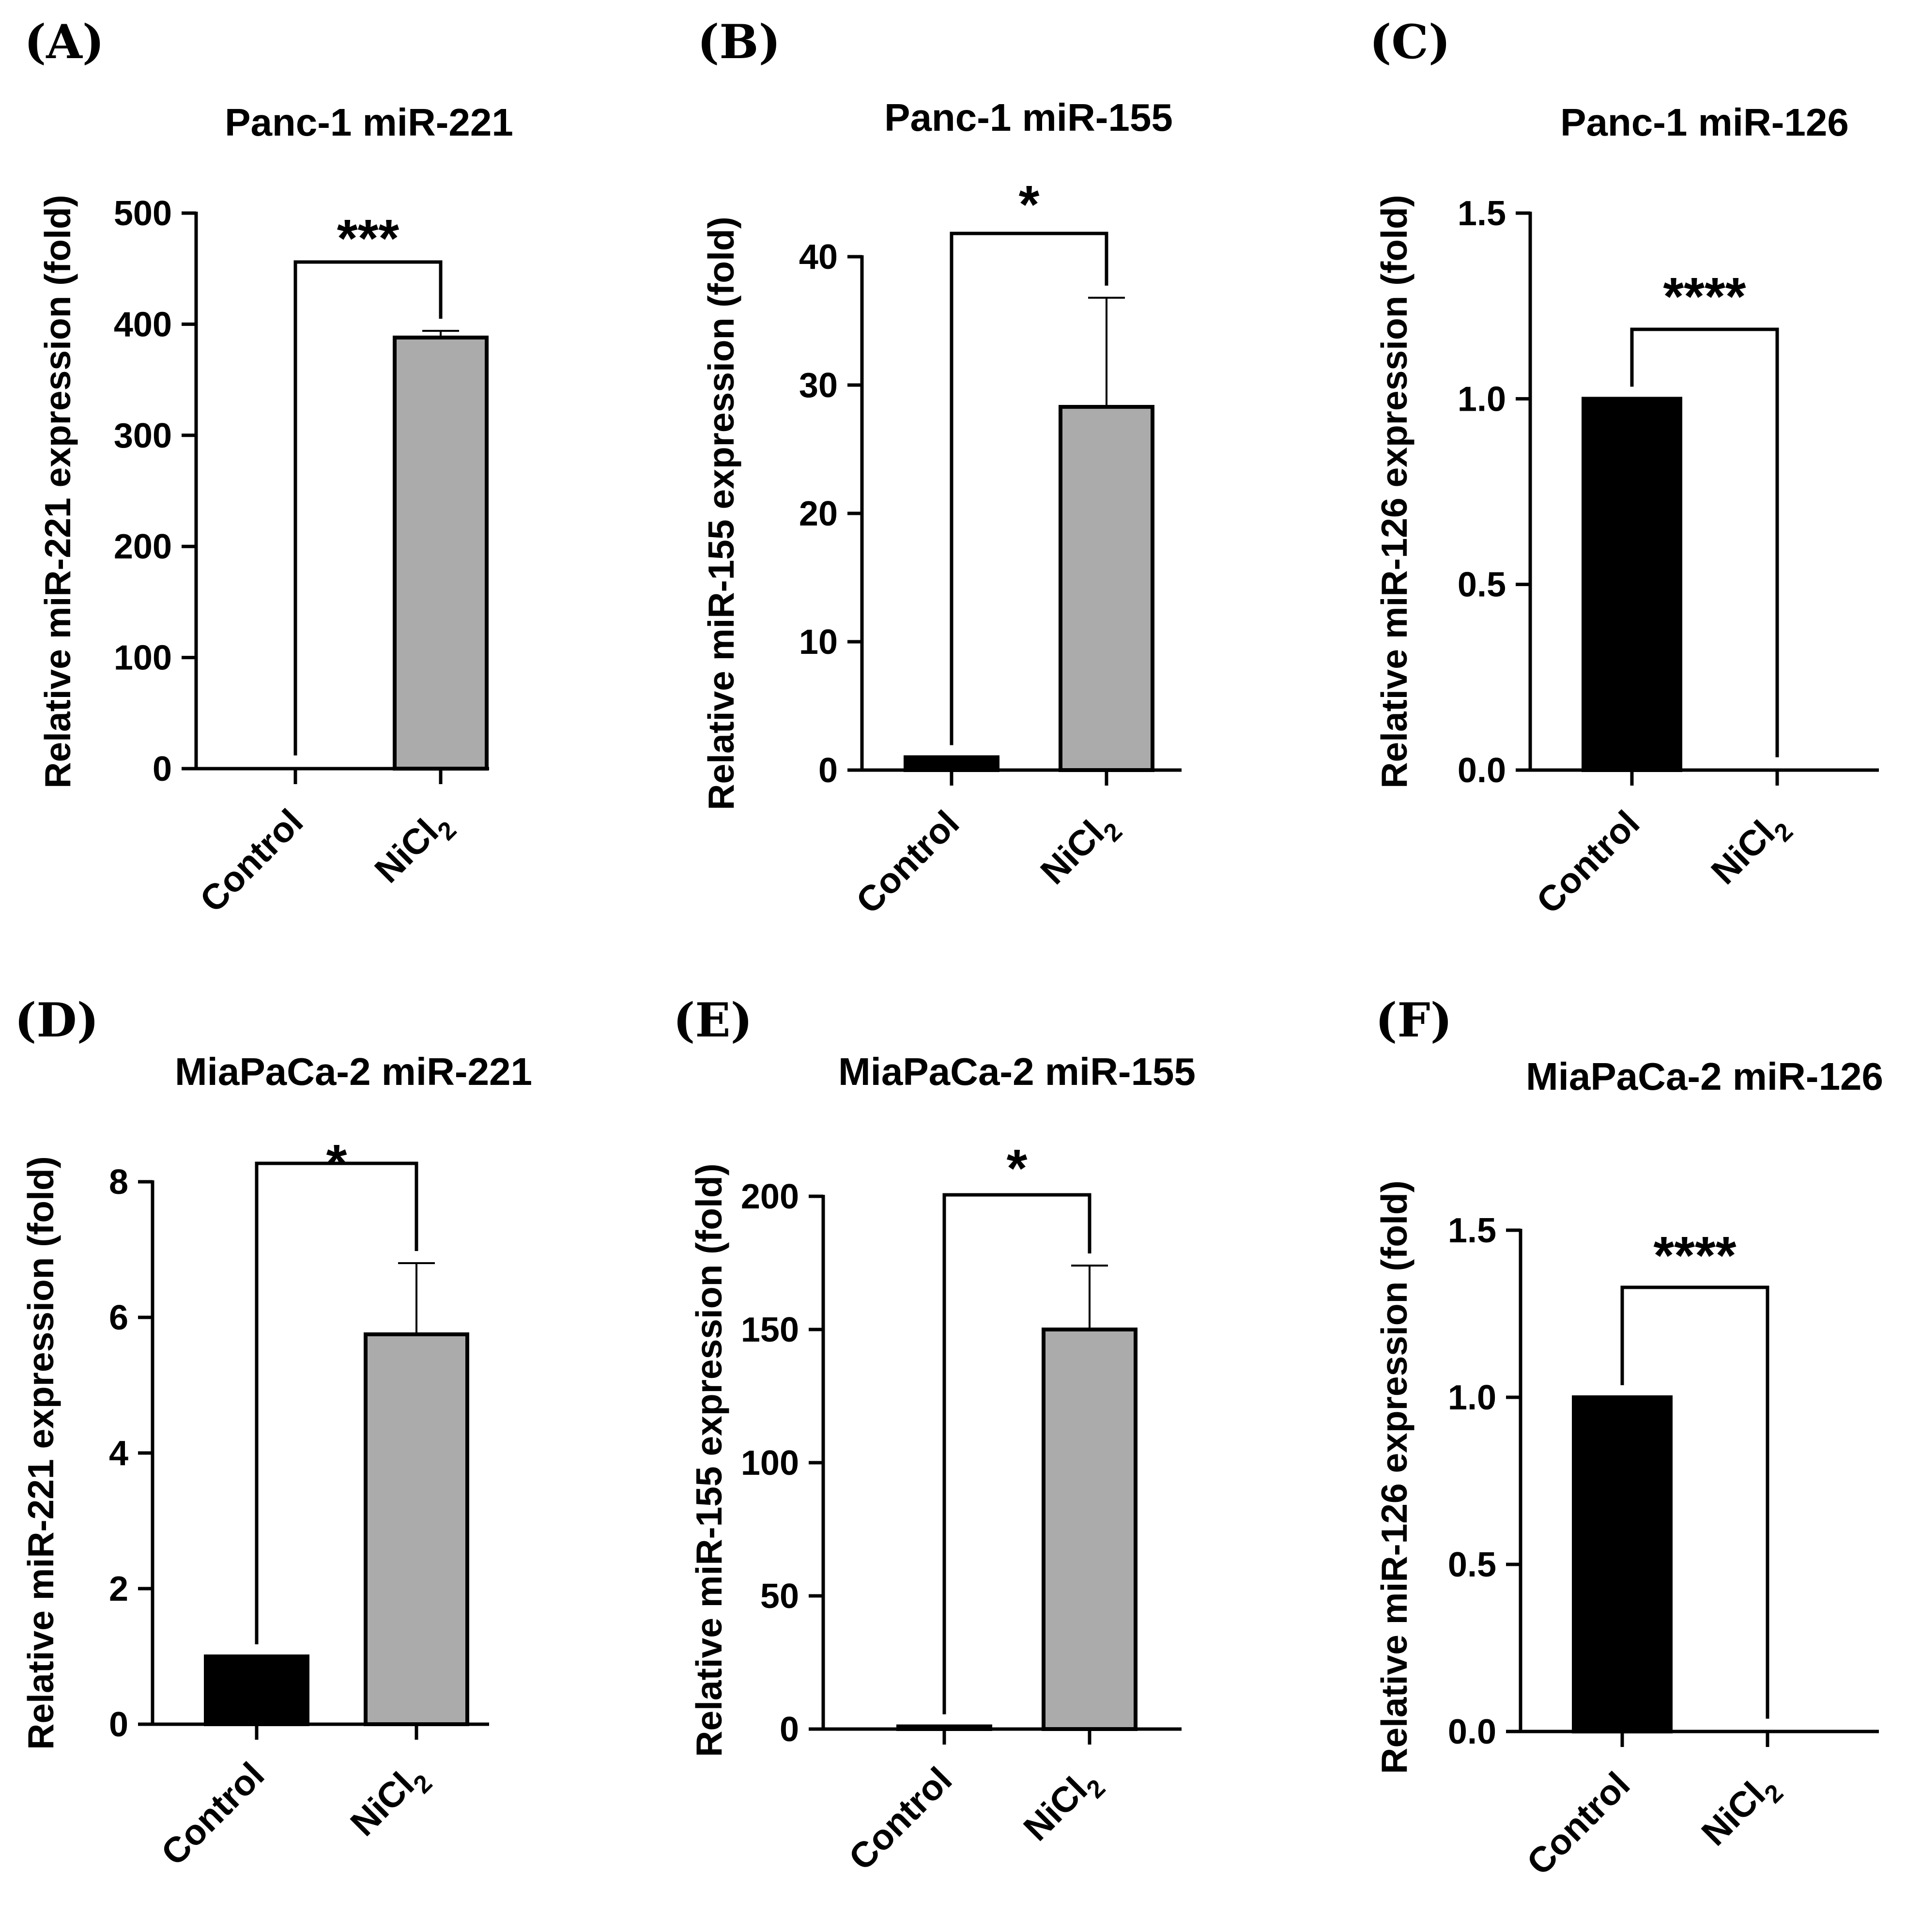  What do you see at coordinates (818, 257) in the screenshot?
I see `y-tick-label: 40` at bounding box center [818, 257].